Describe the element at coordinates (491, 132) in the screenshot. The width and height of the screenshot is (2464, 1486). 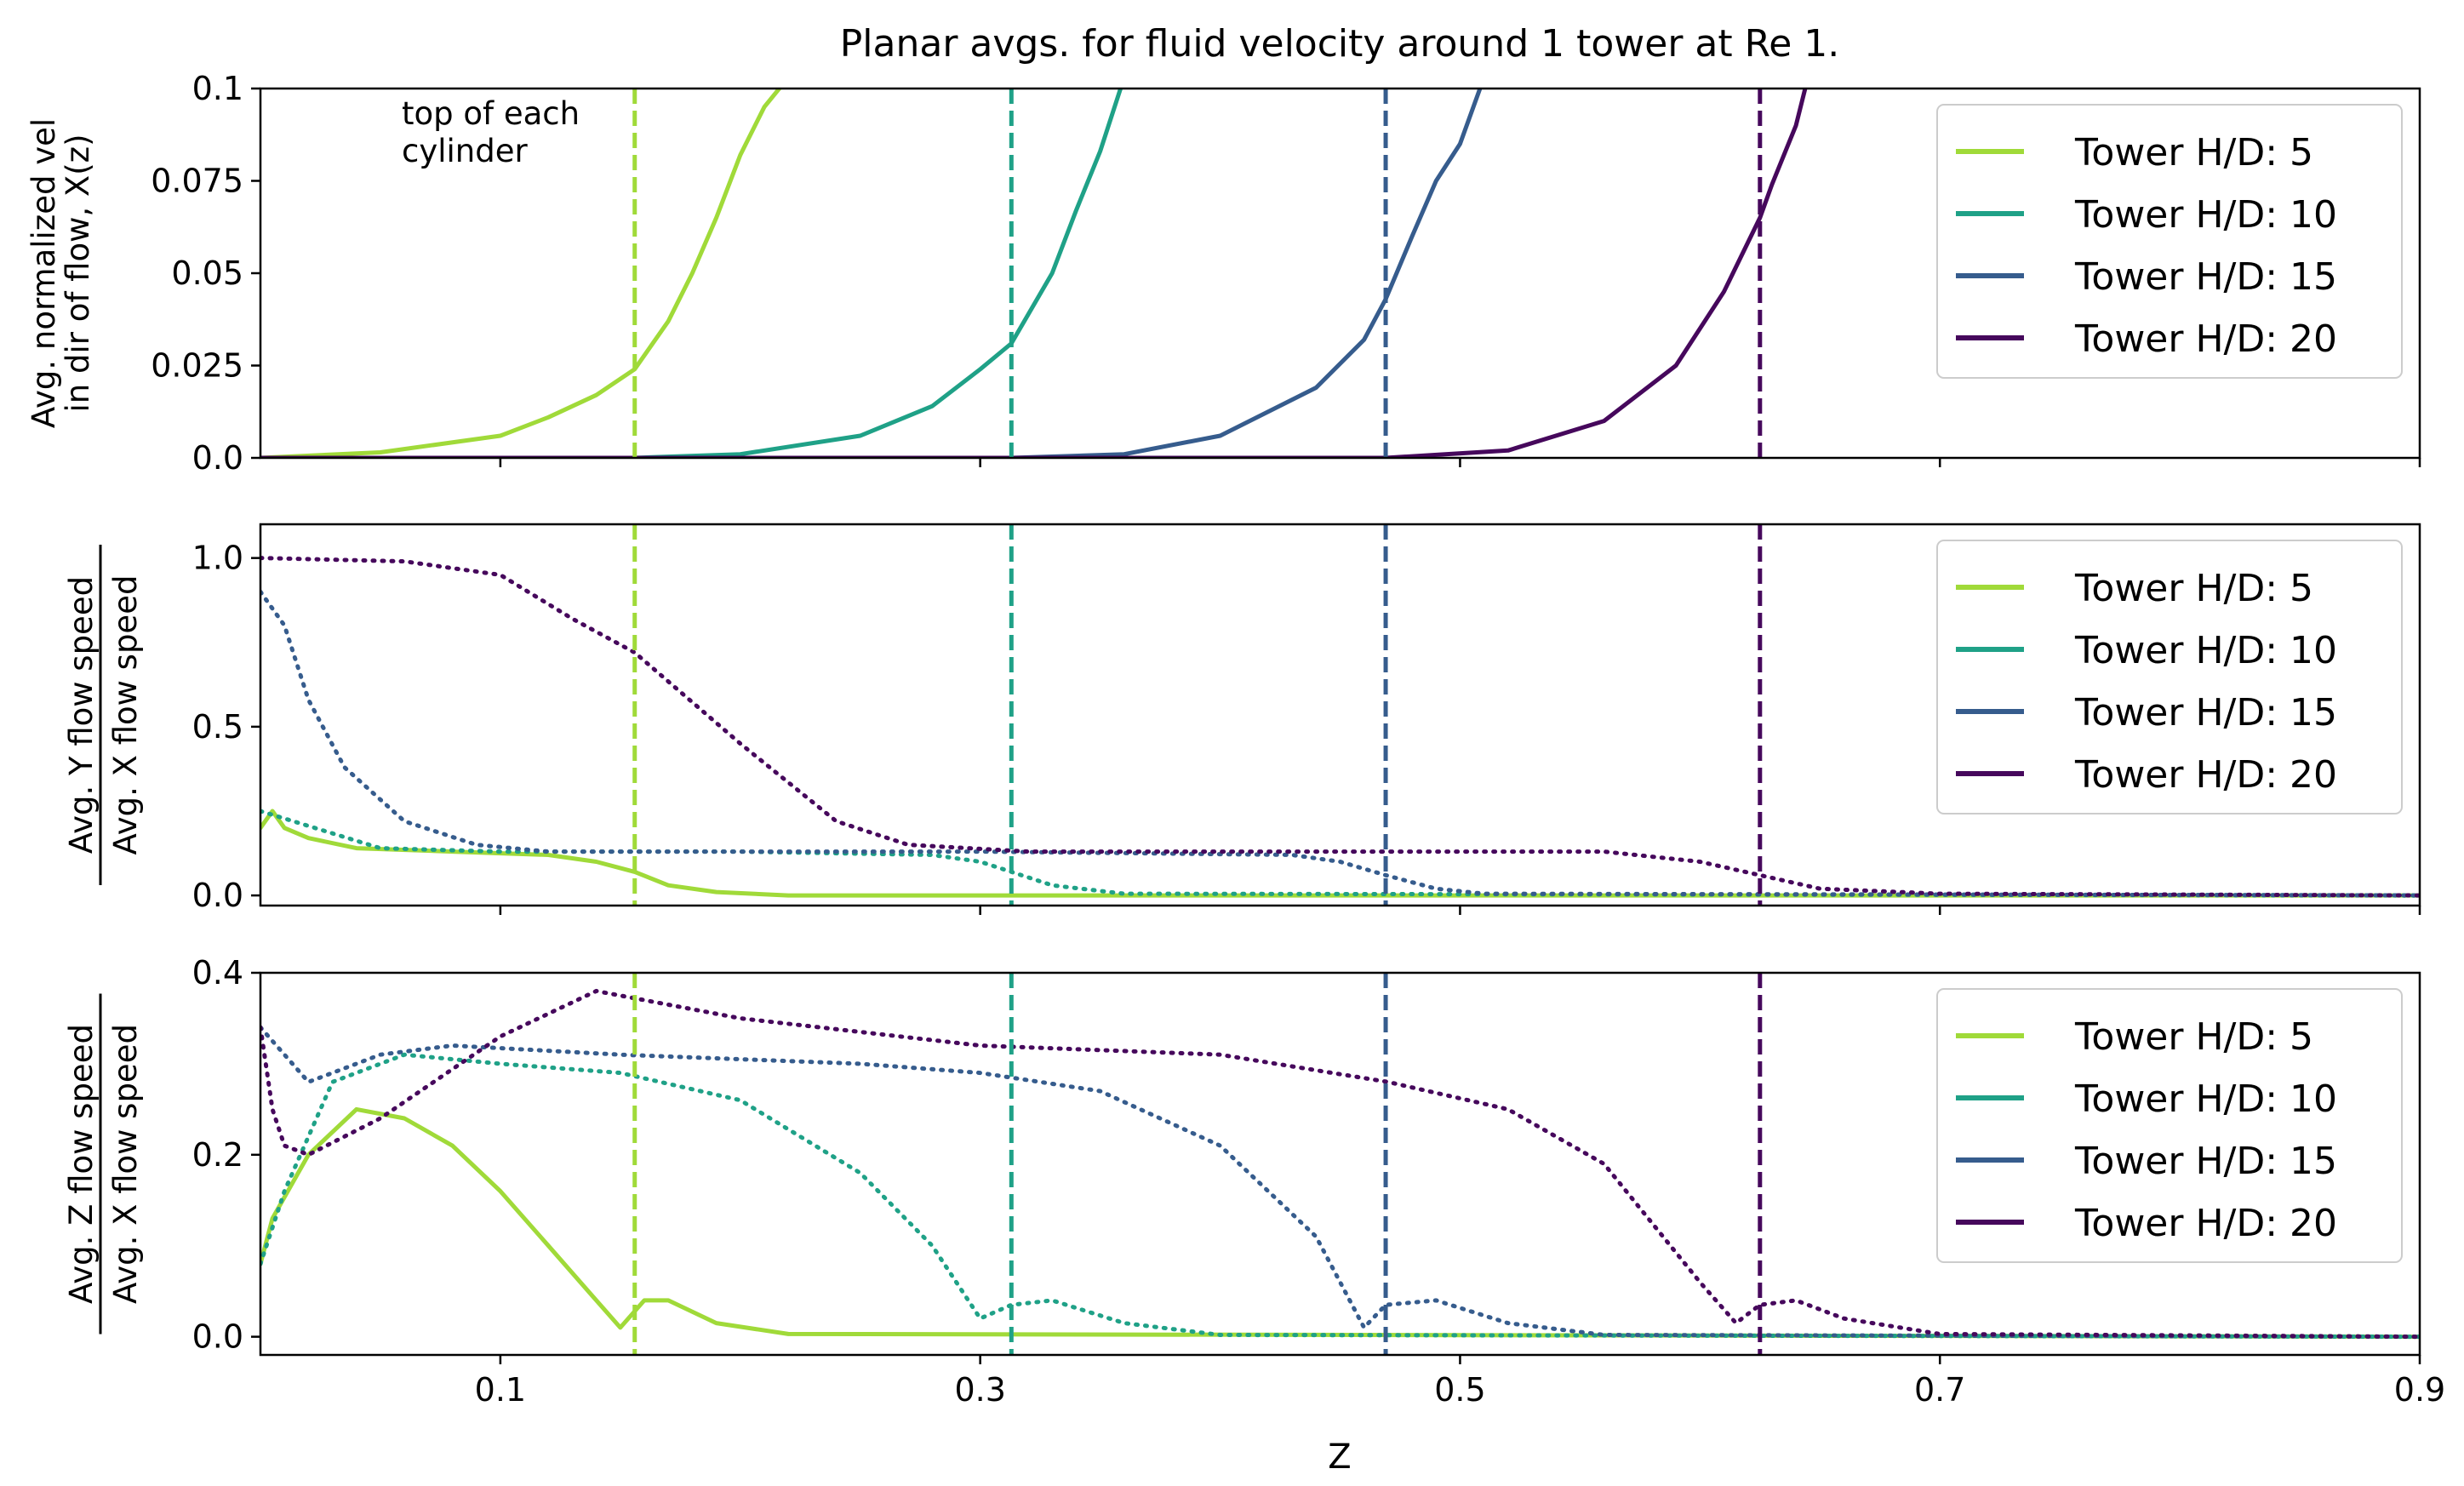
I see `annotation-top-of-cylinder: top of each cylinder` at that location.